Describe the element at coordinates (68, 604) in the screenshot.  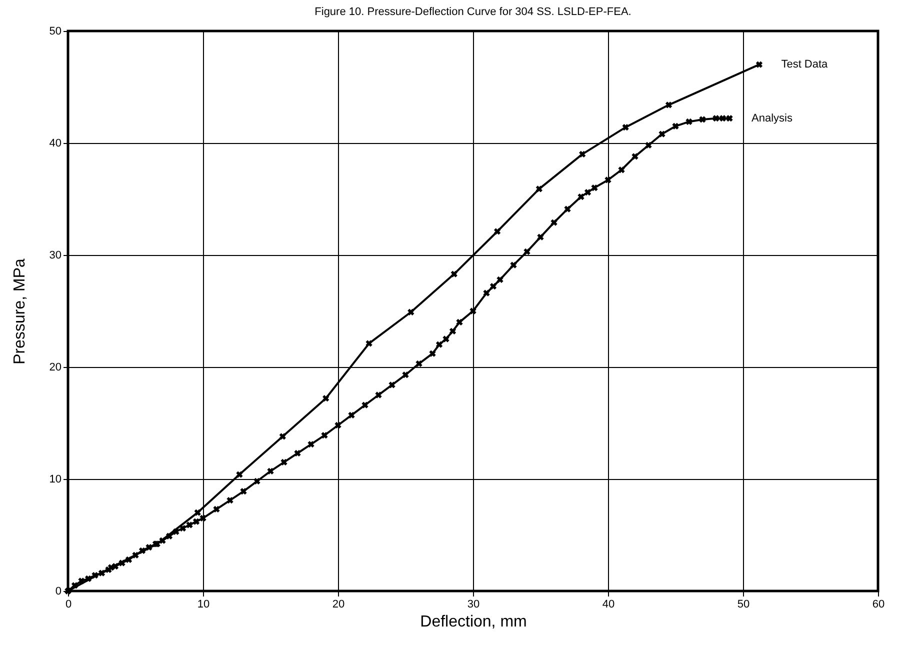
I see `x-tick-label: 0` at that location.